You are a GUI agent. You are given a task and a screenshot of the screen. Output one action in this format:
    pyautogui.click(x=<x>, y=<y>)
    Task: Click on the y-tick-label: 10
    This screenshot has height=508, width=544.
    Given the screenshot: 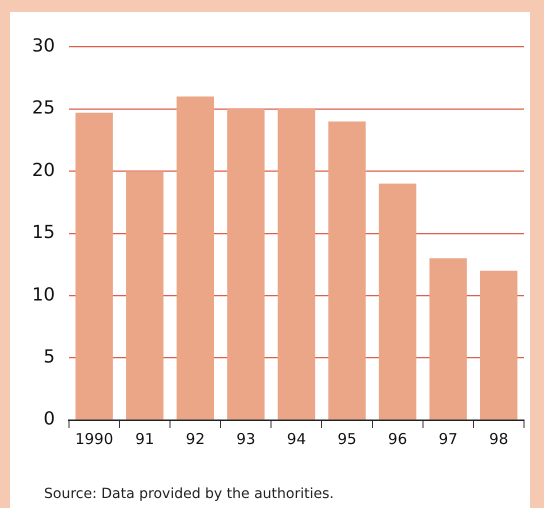 What is the action you would take?
    pyautogui.click(x=43, y=295)
    